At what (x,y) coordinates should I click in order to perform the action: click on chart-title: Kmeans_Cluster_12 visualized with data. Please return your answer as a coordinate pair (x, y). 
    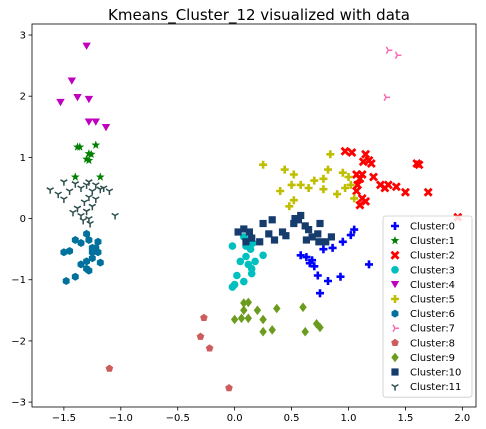
    Looking at the image, I should click on (259, 15).